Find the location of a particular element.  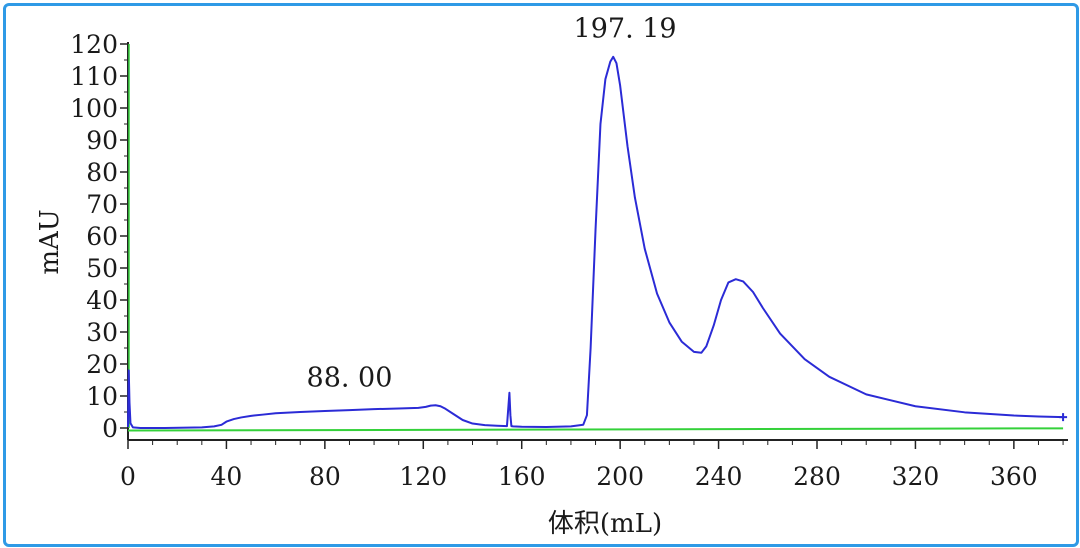

x-tick-label: 160 is located at coordinates (522, 476).